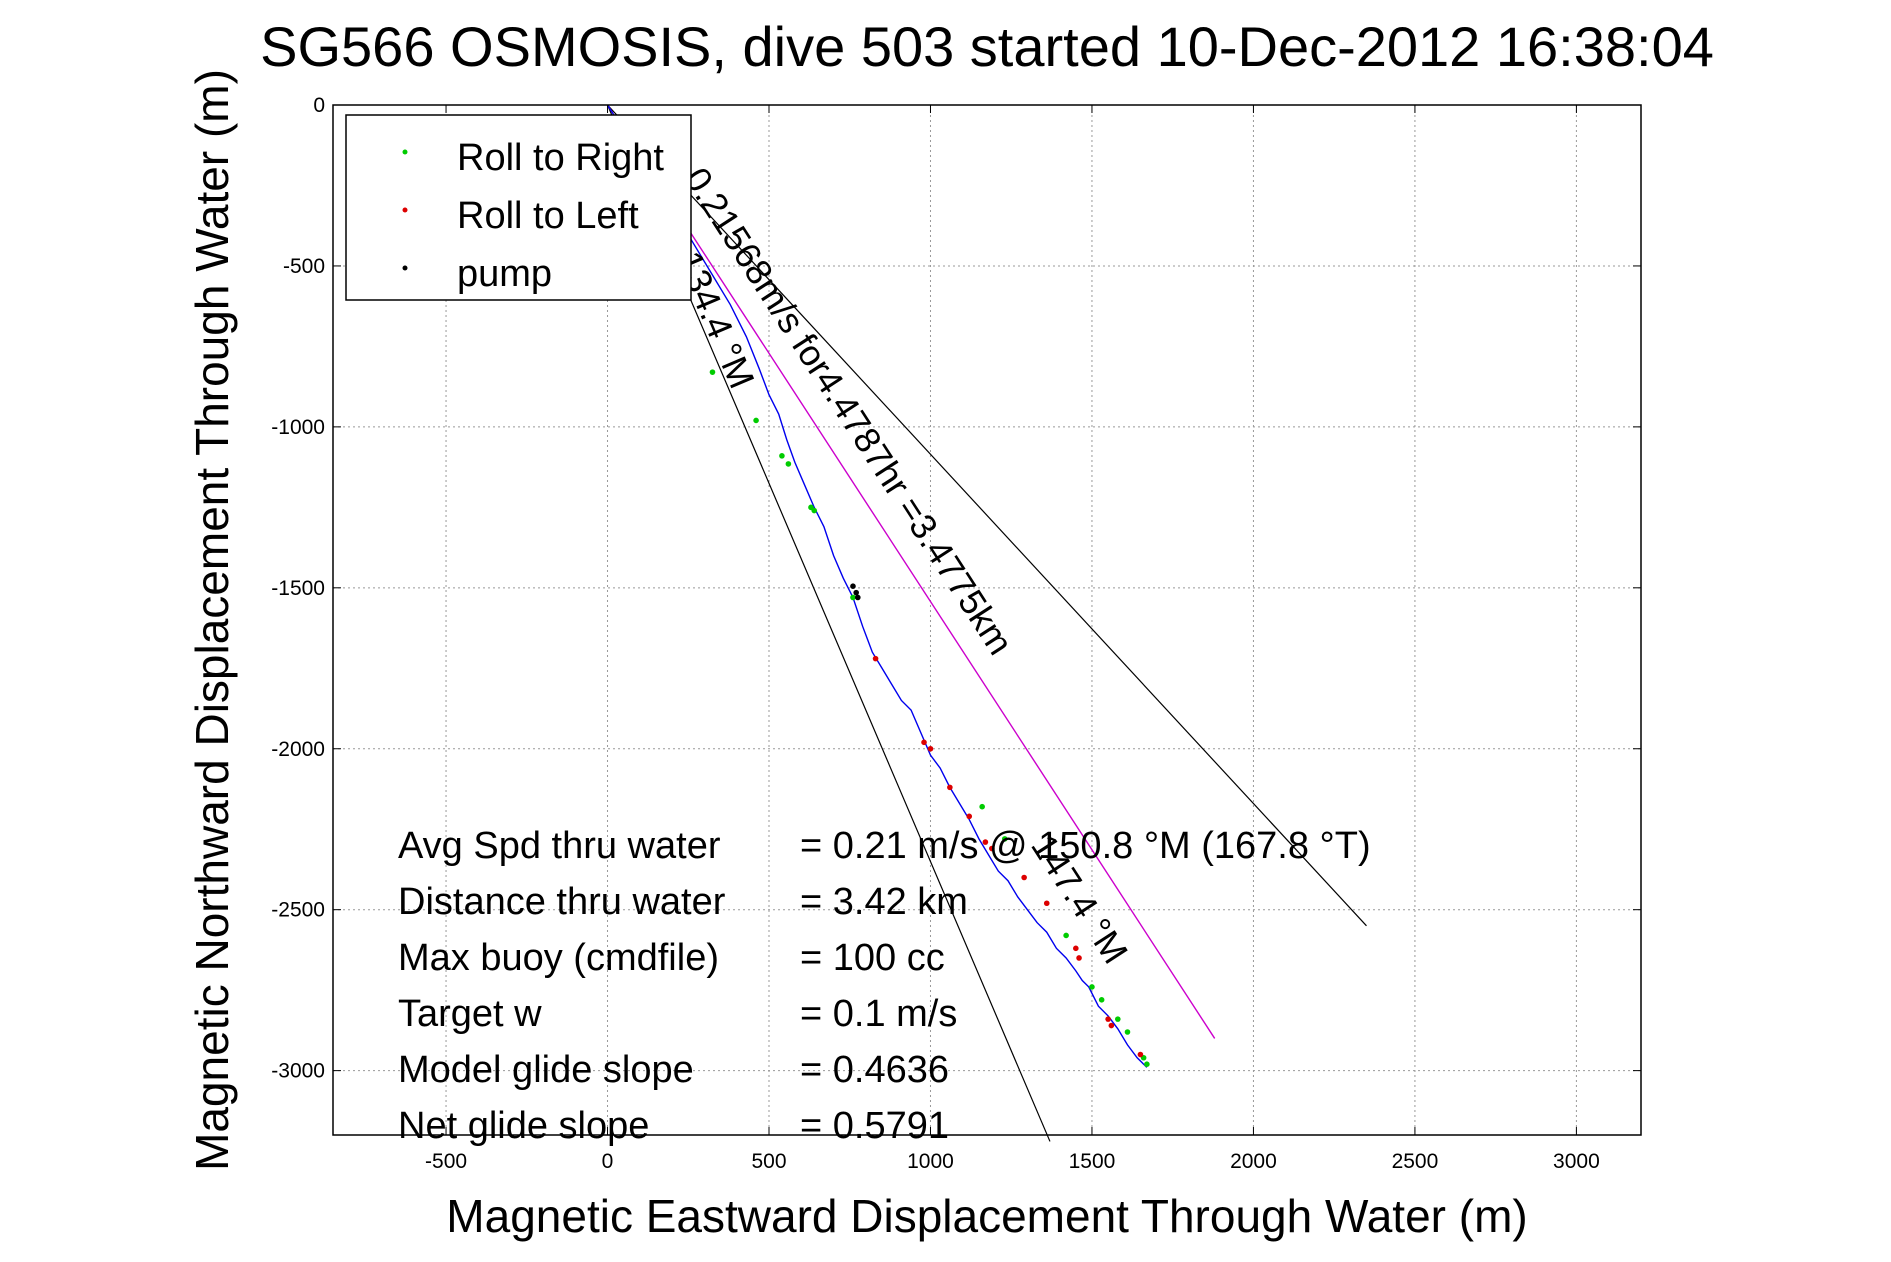 The width and height of the screenshot is (1891, 1262). What do you see at coordinates (1415, 1161) in the screenshot?
I see `x-tick-label: 2500` at bounding box center [1415, 1161].